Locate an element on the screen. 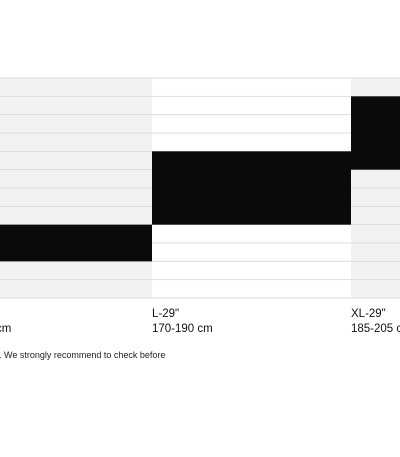 The width and height of the screenshot is (400, 457). disclaimer-note: d. We strongly recommend to check before is located at coordinates (83, 355).